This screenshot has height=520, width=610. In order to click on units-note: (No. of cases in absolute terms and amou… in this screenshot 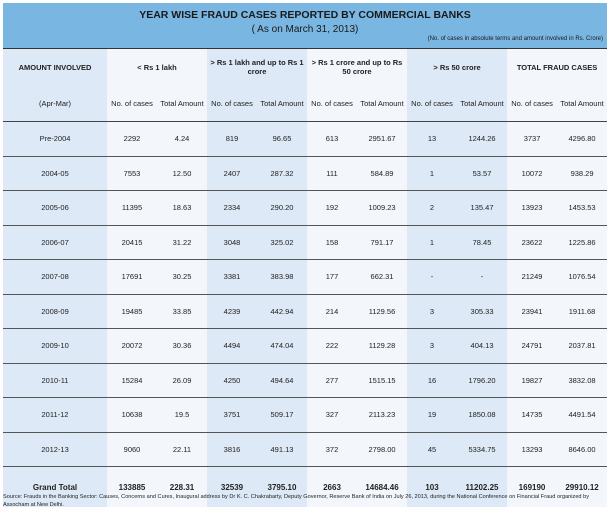, I will do `click(515, 39)`.